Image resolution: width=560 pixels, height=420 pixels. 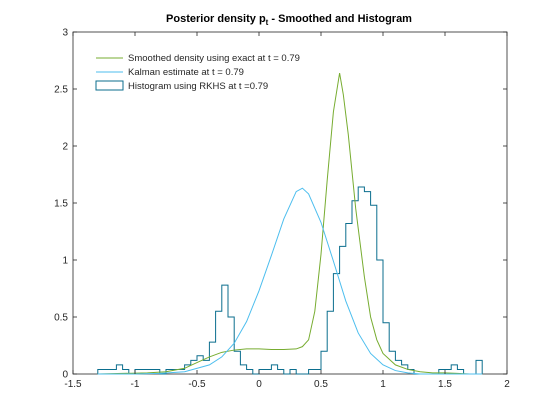 I want to click on x-tick-label: 2, so click(x=507, y=384).